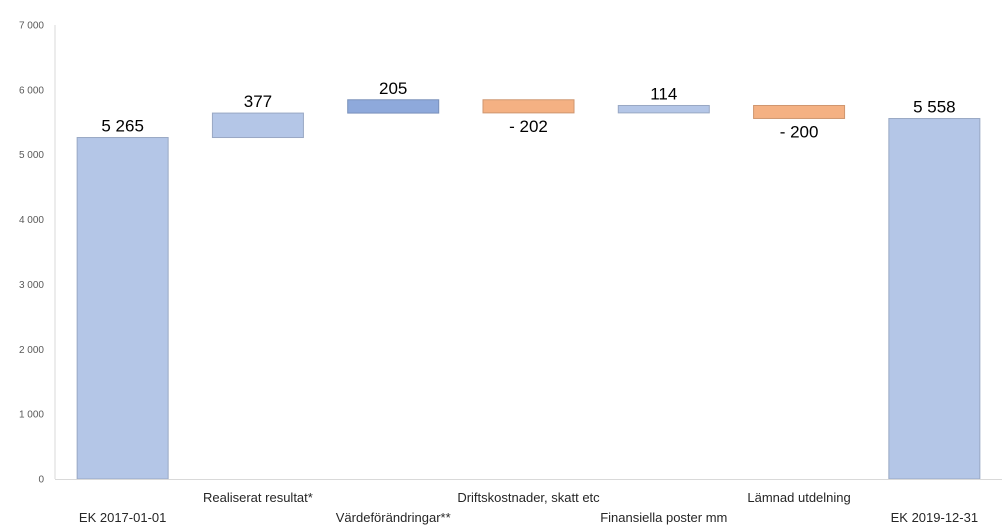 This screenshot has height=527, width=1002. Describe the element at coordinates (31, 220) in the screenshot. I see `y-tick-label: 4 000` at that location.